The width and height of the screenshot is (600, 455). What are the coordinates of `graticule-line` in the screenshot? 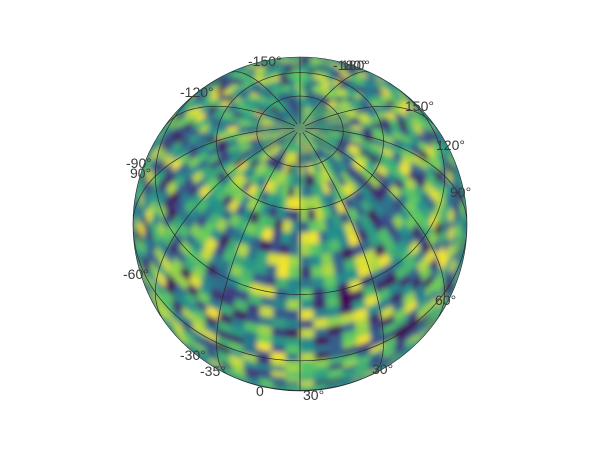 It's located at (374, 226).